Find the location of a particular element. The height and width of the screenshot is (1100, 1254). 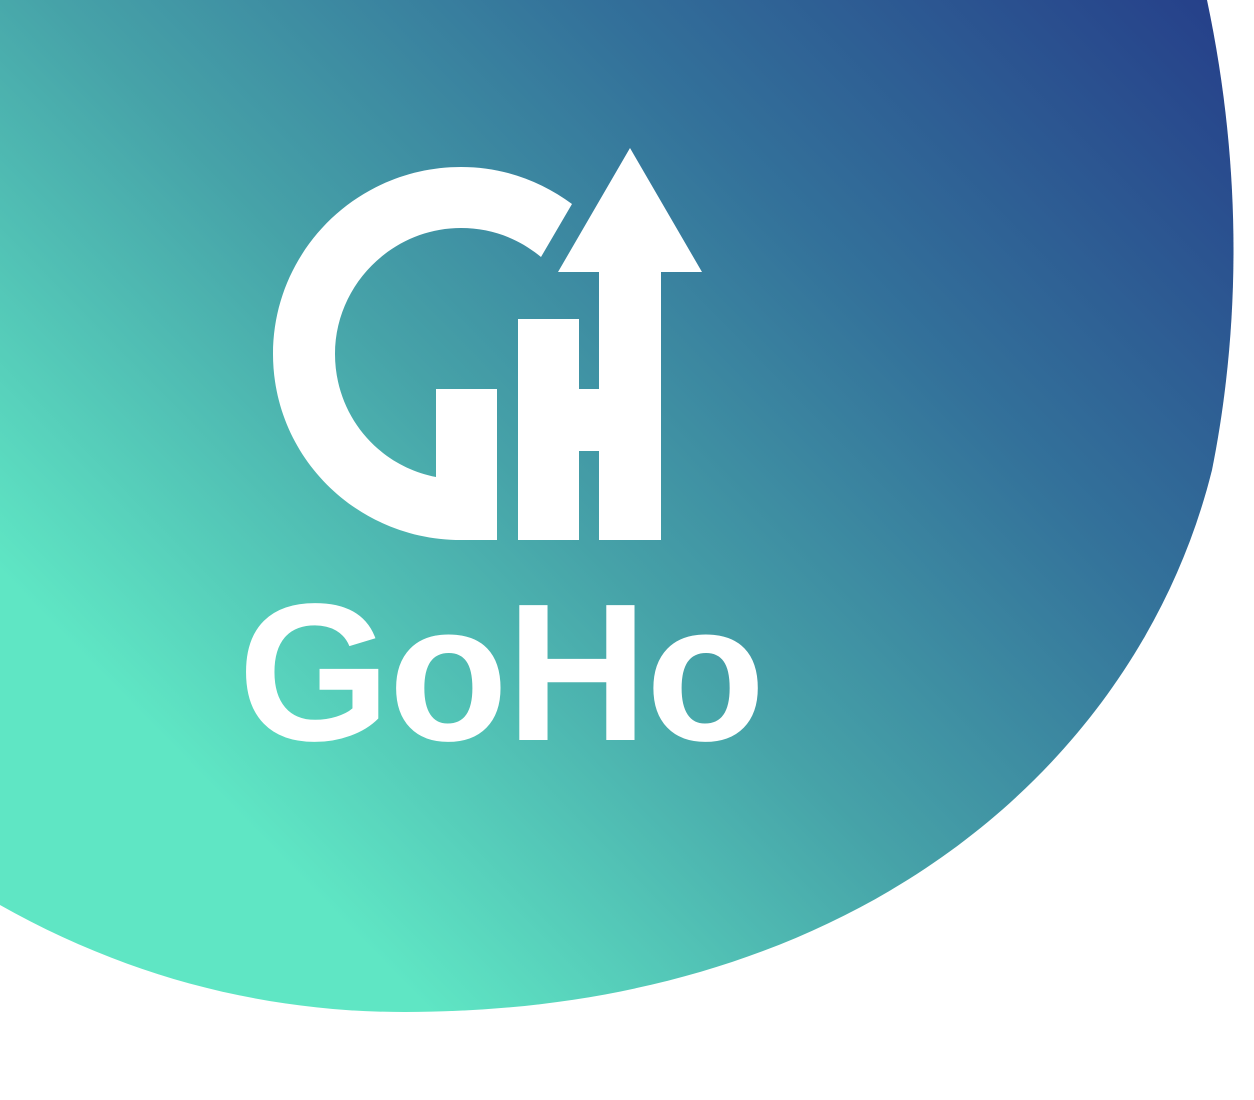

letter-g-shape is located at coordinates (422, 353).